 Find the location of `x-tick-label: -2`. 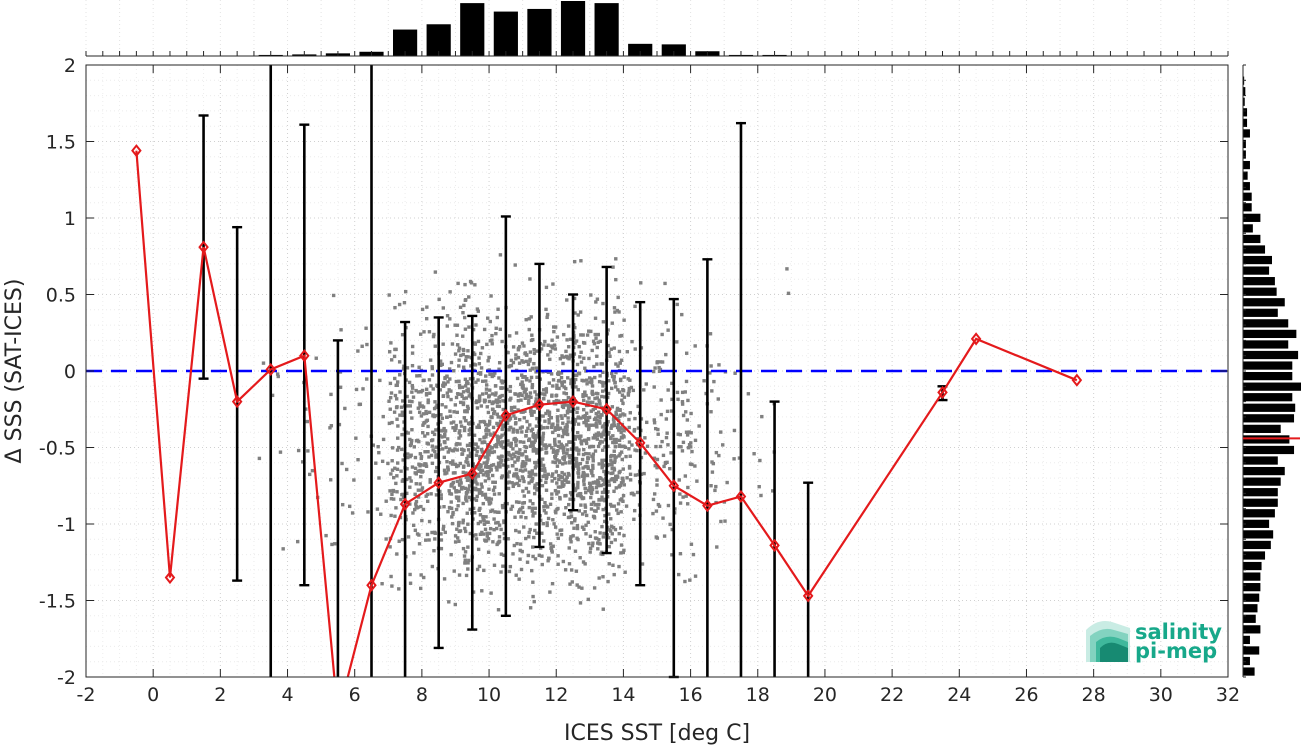

x-tick-label: -2 is located at coordinates (86, 695).